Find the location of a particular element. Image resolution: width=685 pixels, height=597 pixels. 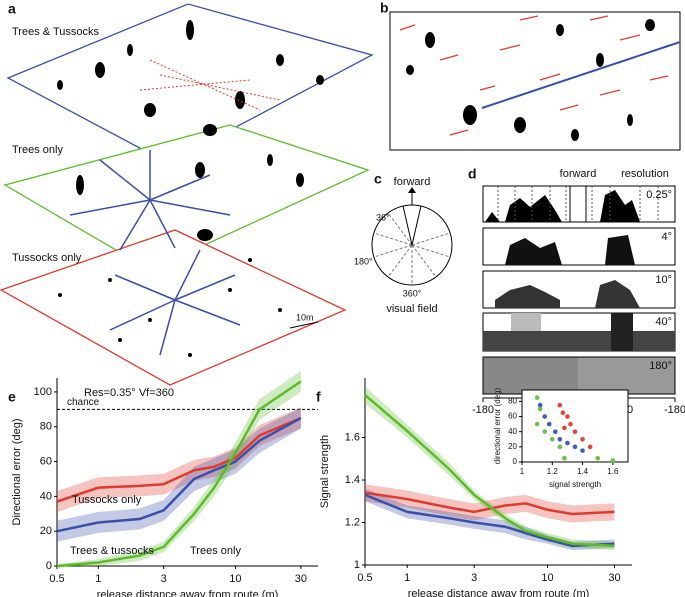

panel-c: c forward 36° 180° 360° visual field is located at coordinates (403, 243).